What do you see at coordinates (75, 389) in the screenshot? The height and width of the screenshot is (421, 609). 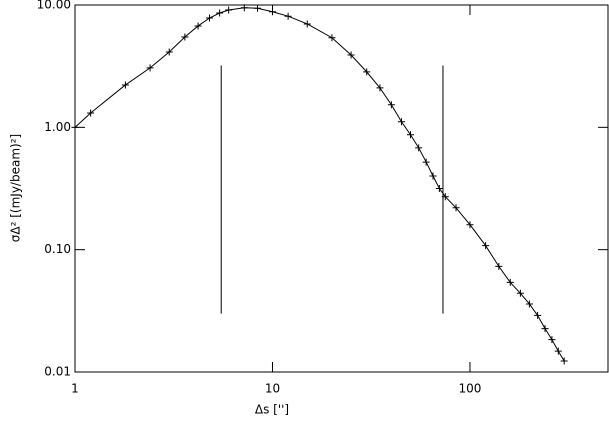 I see `x-tick-label: 1` at bounding box center [75, 389].